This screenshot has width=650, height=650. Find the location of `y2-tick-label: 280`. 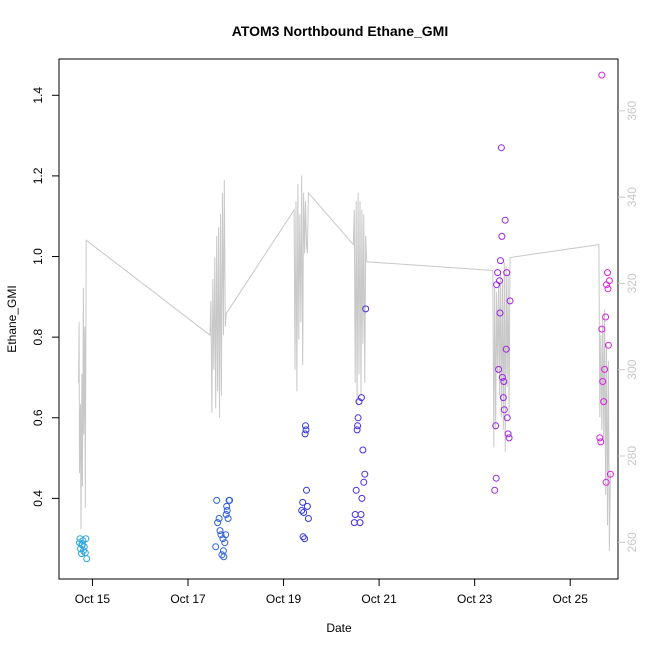

y2-tick-label: 280 is located at coordinates (632, 456).